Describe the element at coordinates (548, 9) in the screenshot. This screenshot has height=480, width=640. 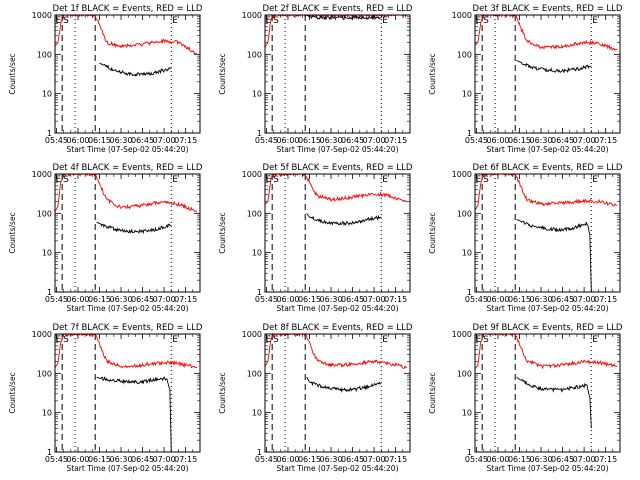
I see `panel-title: Det 3f BLACK = Events, RED = LLD` at that location.